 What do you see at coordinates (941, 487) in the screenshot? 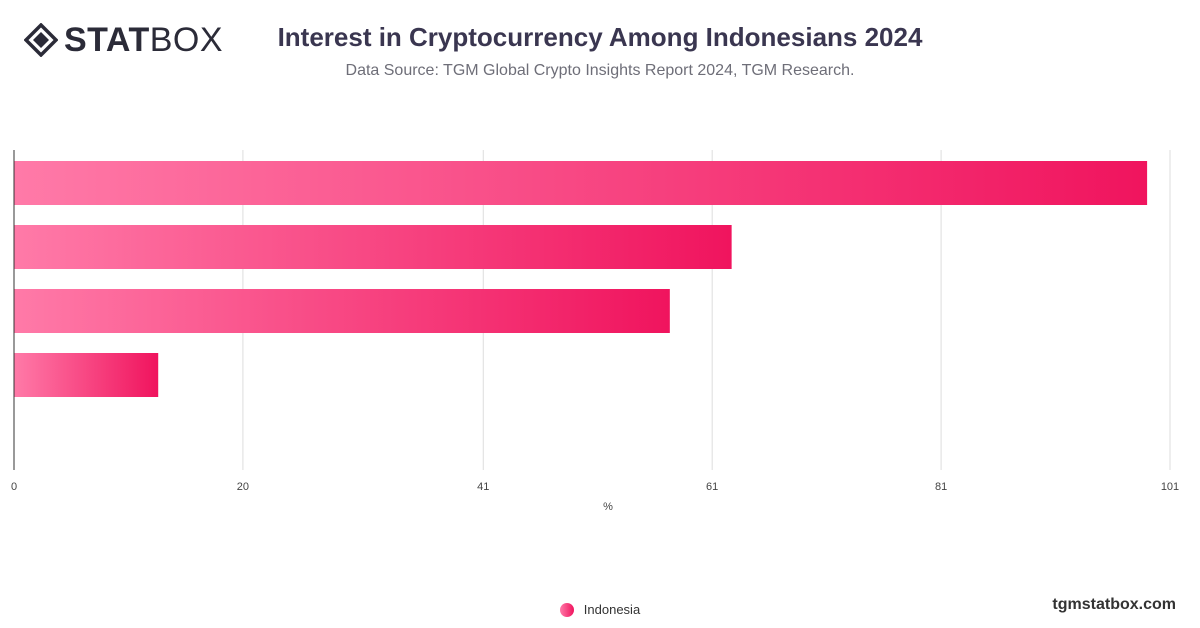
I see `x-tick-label-81: 81` at bounding box center [941, 487].